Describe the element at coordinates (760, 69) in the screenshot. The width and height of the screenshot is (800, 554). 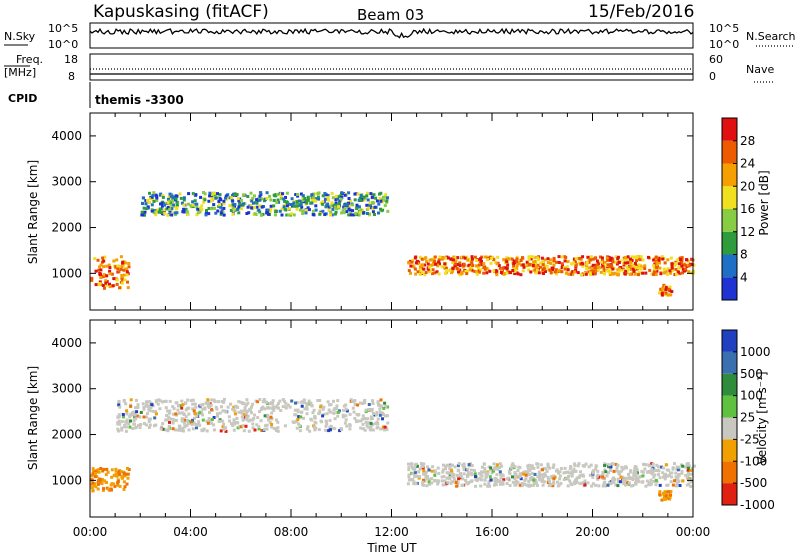
I see `freq-right-label: Nave` at that location.